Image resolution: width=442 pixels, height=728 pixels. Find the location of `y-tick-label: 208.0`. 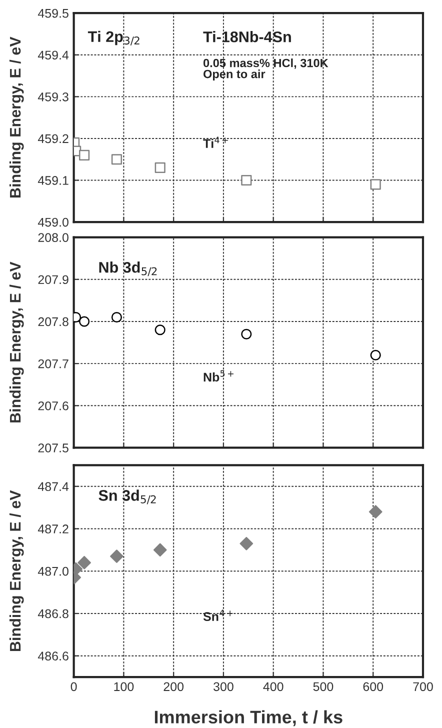

y-tick-label: 208.0 is located at coordinates (53, 237).